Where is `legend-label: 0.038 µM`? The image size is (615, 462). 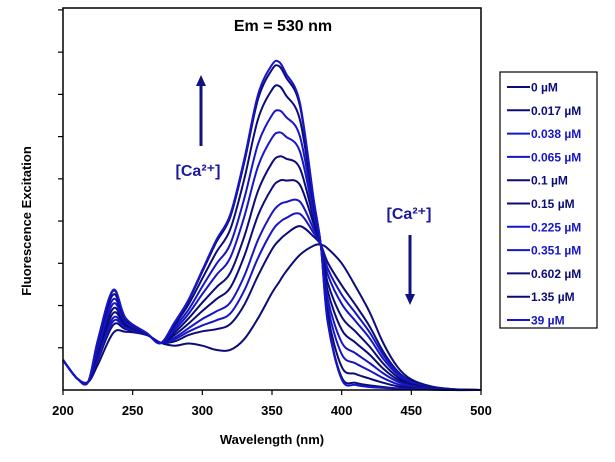
legend-label: 0.038 µM is located at coordinates (556, 134).